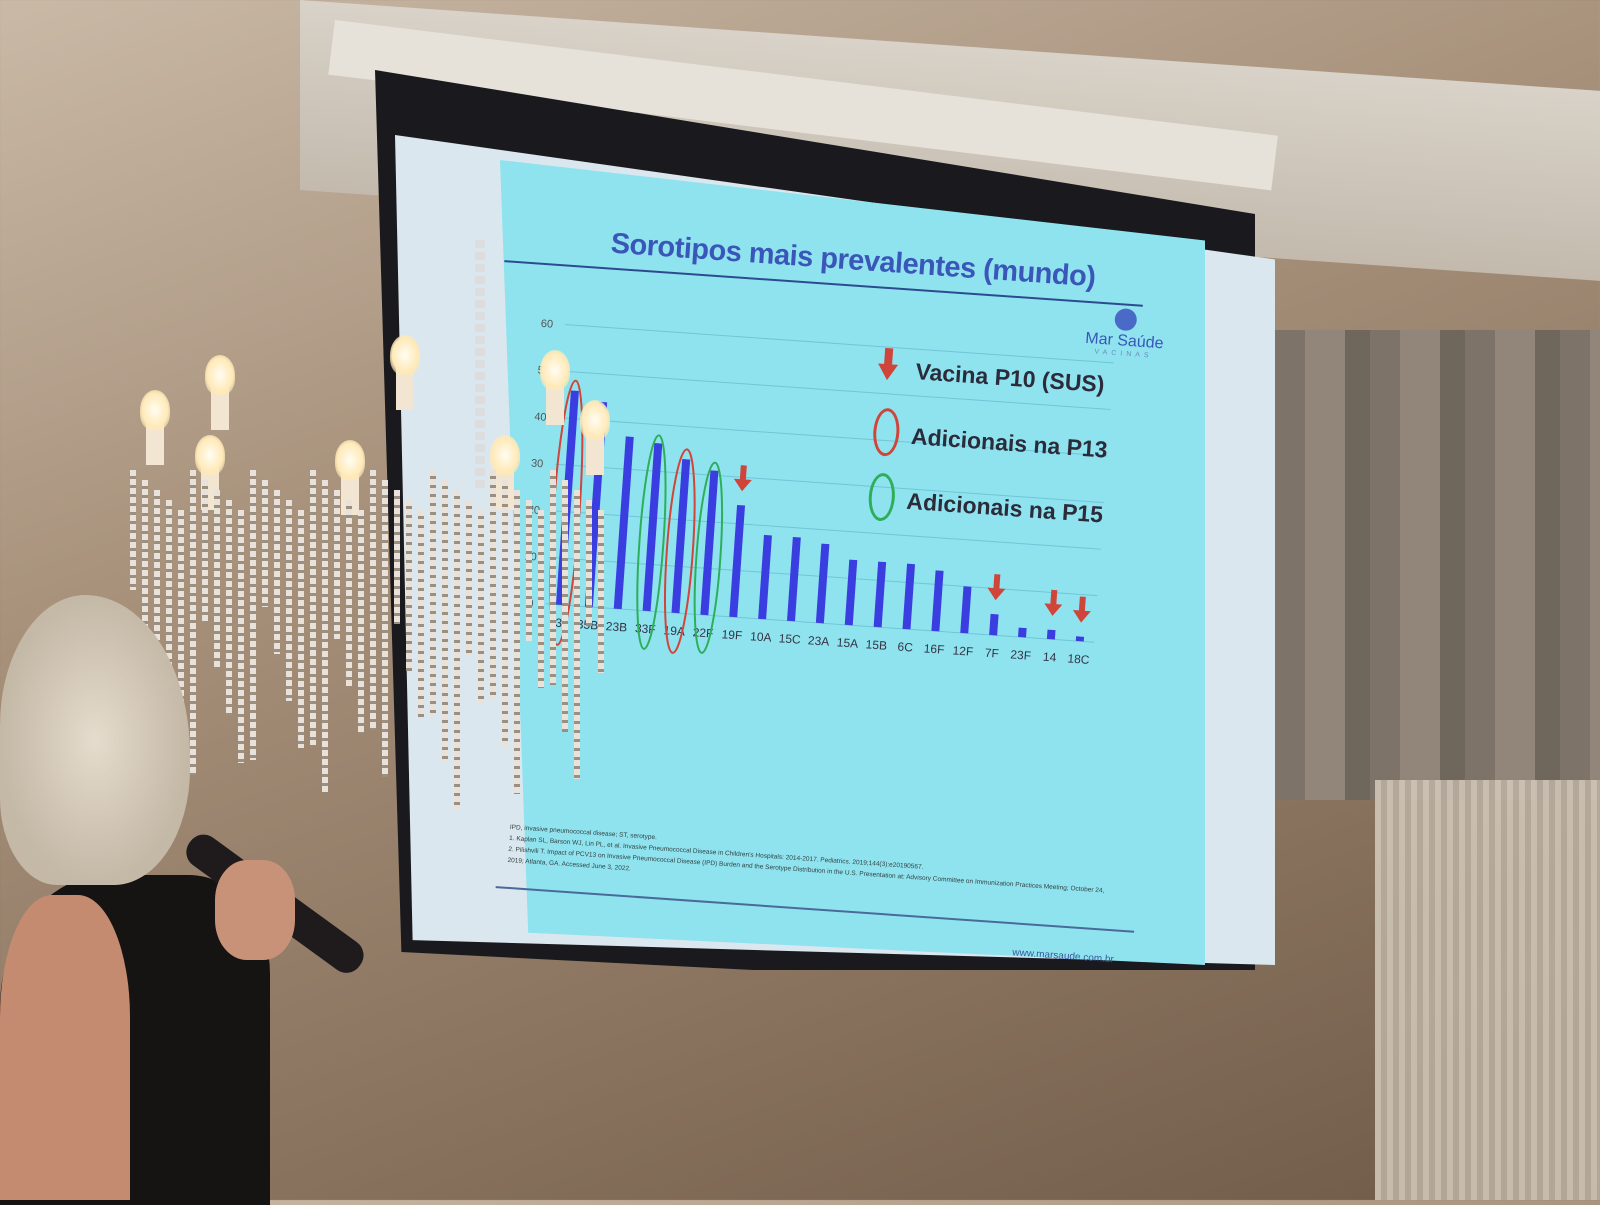 The height and width of the screenshot is (1205, 1600). I want to click on bar-33F, so click(652, 527).